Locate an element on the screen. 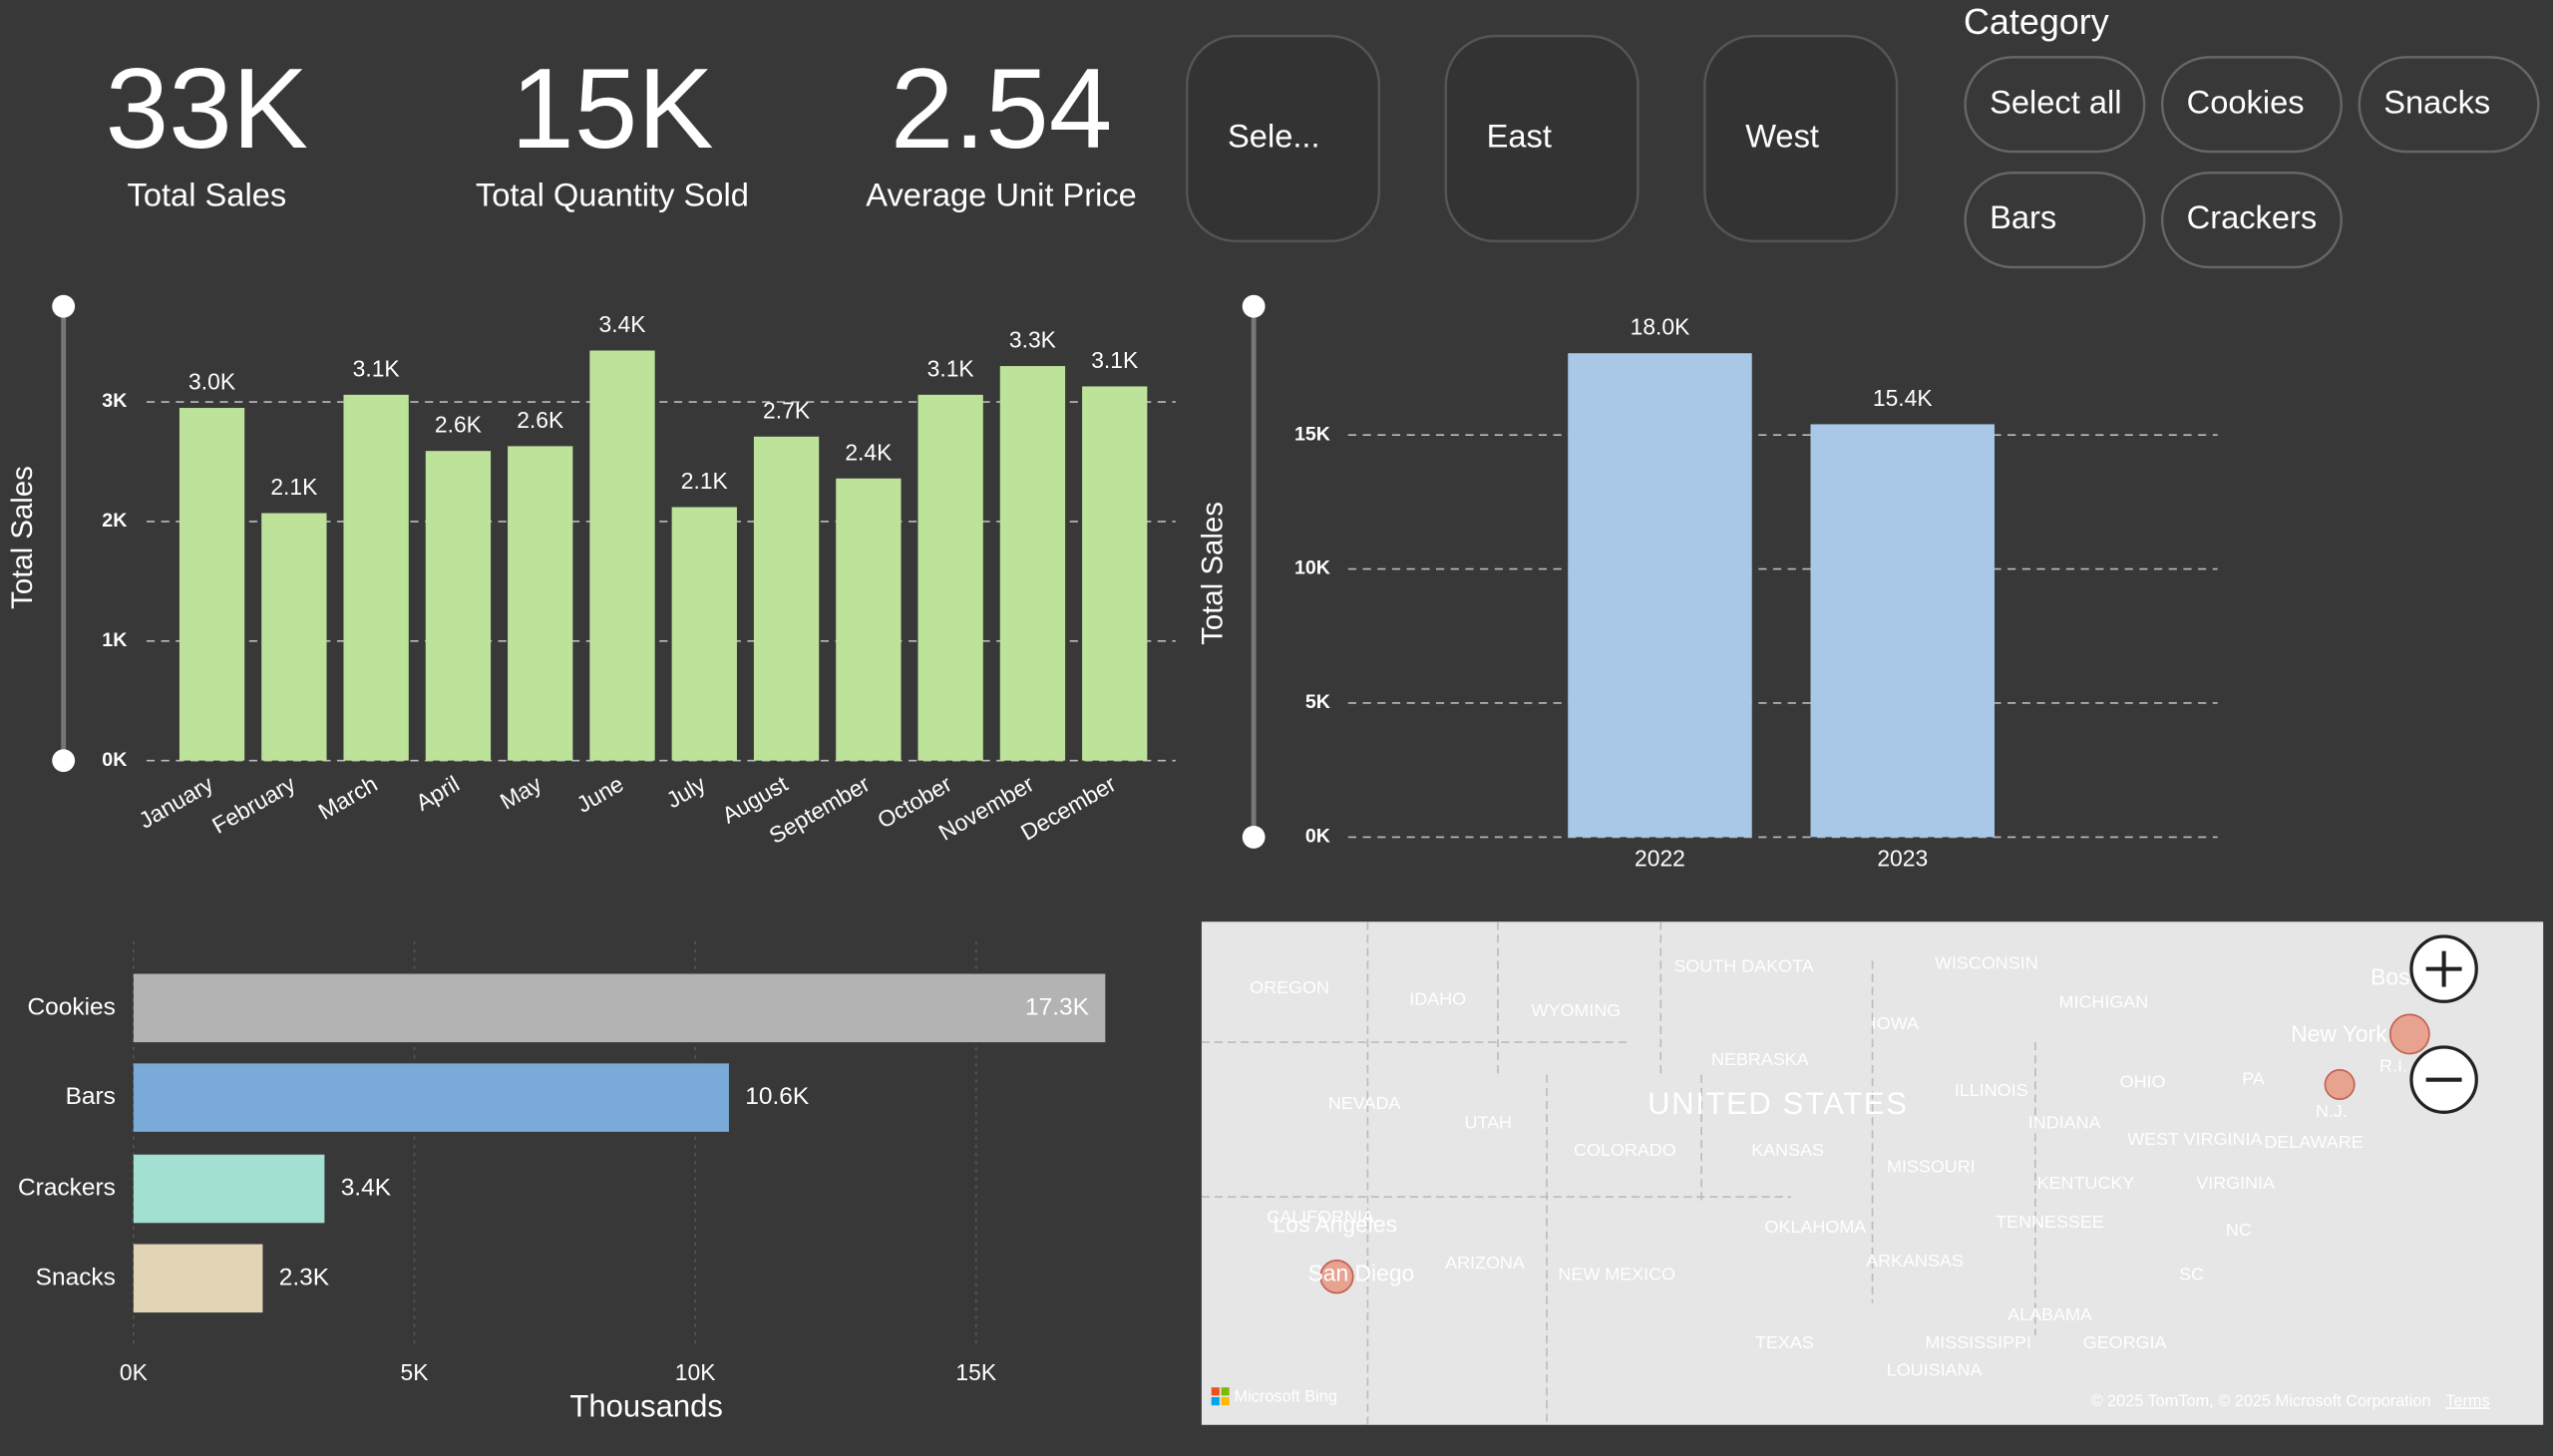 This screenshot has height=1456, width=2553. data-label: 17.3K is located at coordinates (1058, 1006).